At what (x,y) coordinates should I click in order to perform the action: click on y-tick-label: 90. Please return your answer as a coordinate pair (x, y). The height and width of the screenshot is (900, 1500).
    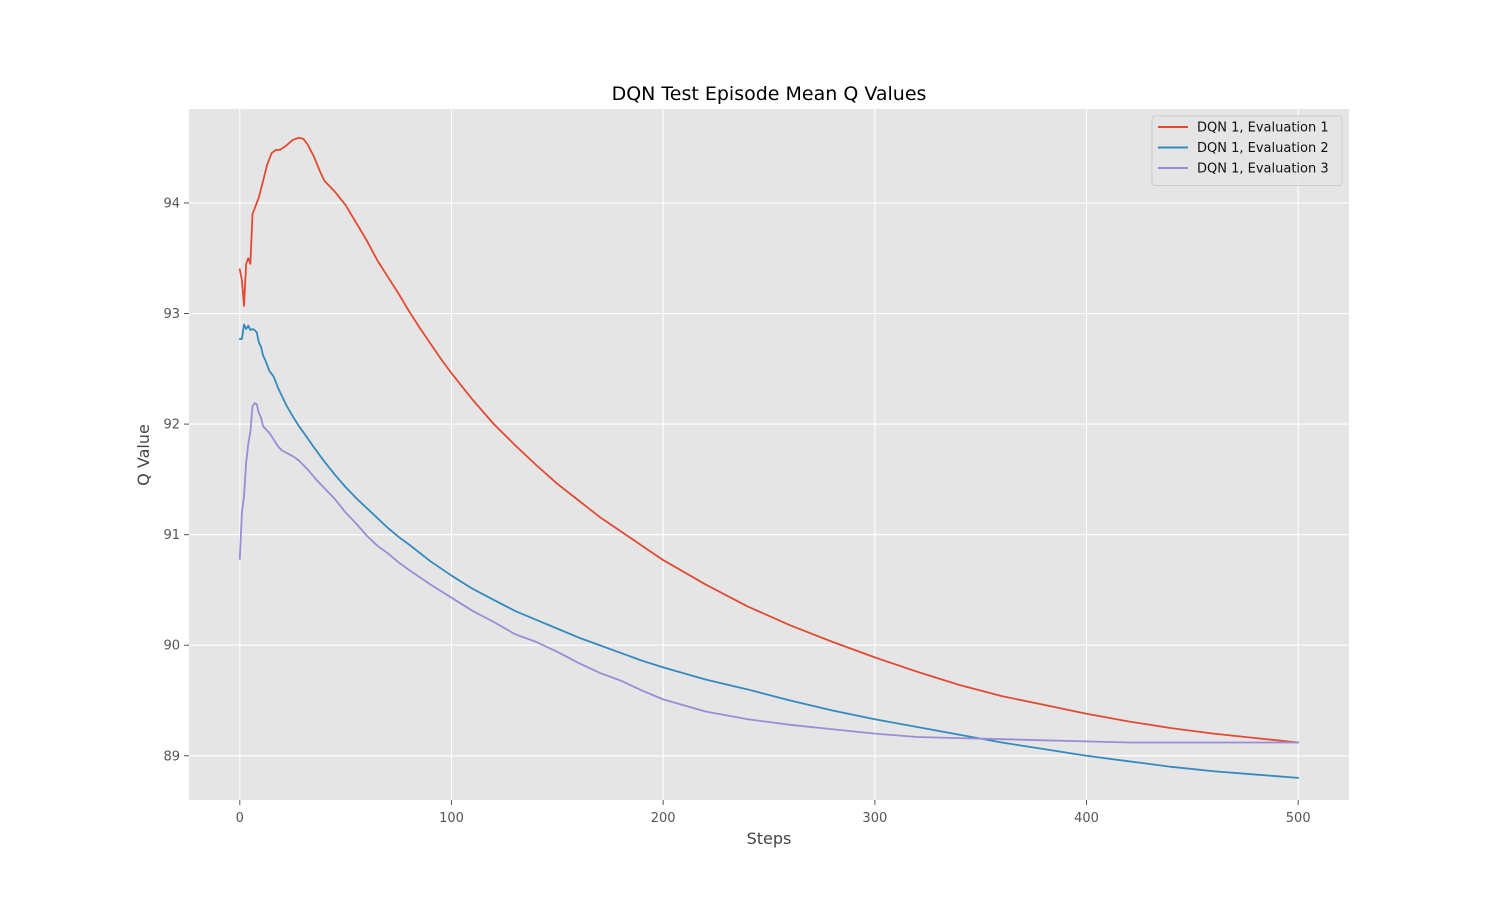
    Looking at the image, I should click on (171, 646).